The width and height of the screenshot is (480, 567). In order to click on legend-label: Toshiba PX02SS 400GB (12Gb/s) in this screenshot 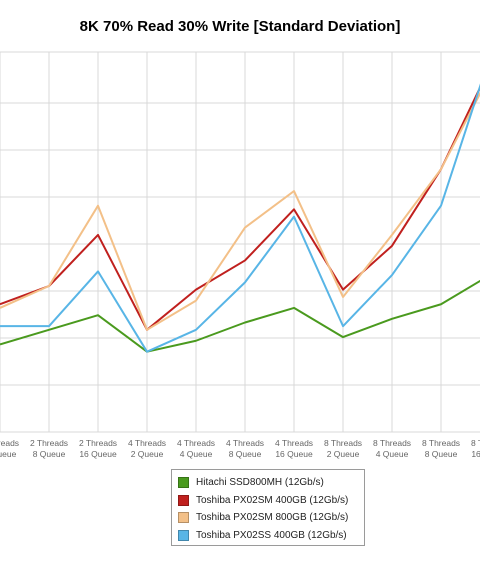, I will do `click(271, 535)`.